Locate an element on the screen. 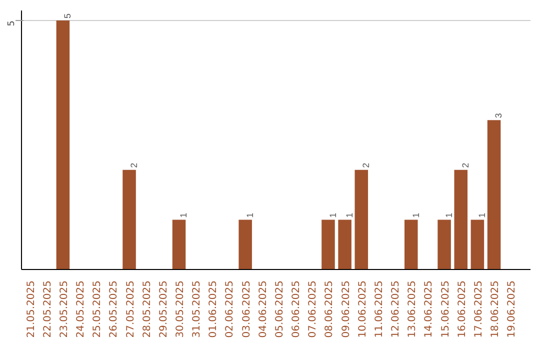 The width and height of the screenshot is (540, 340). x-tick-label: 02.06.2025 is located at coordinates (230, 309).